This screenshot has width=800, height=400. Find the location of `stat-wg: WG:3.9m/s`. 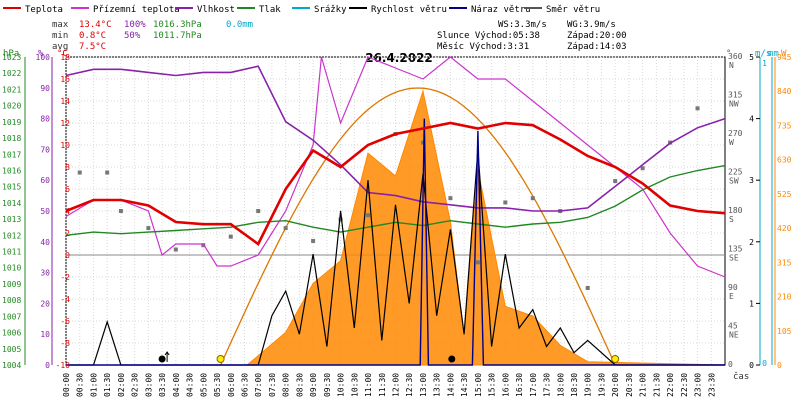

stat-wg: WG:3.9m/s is located at coordinates (591, 25).